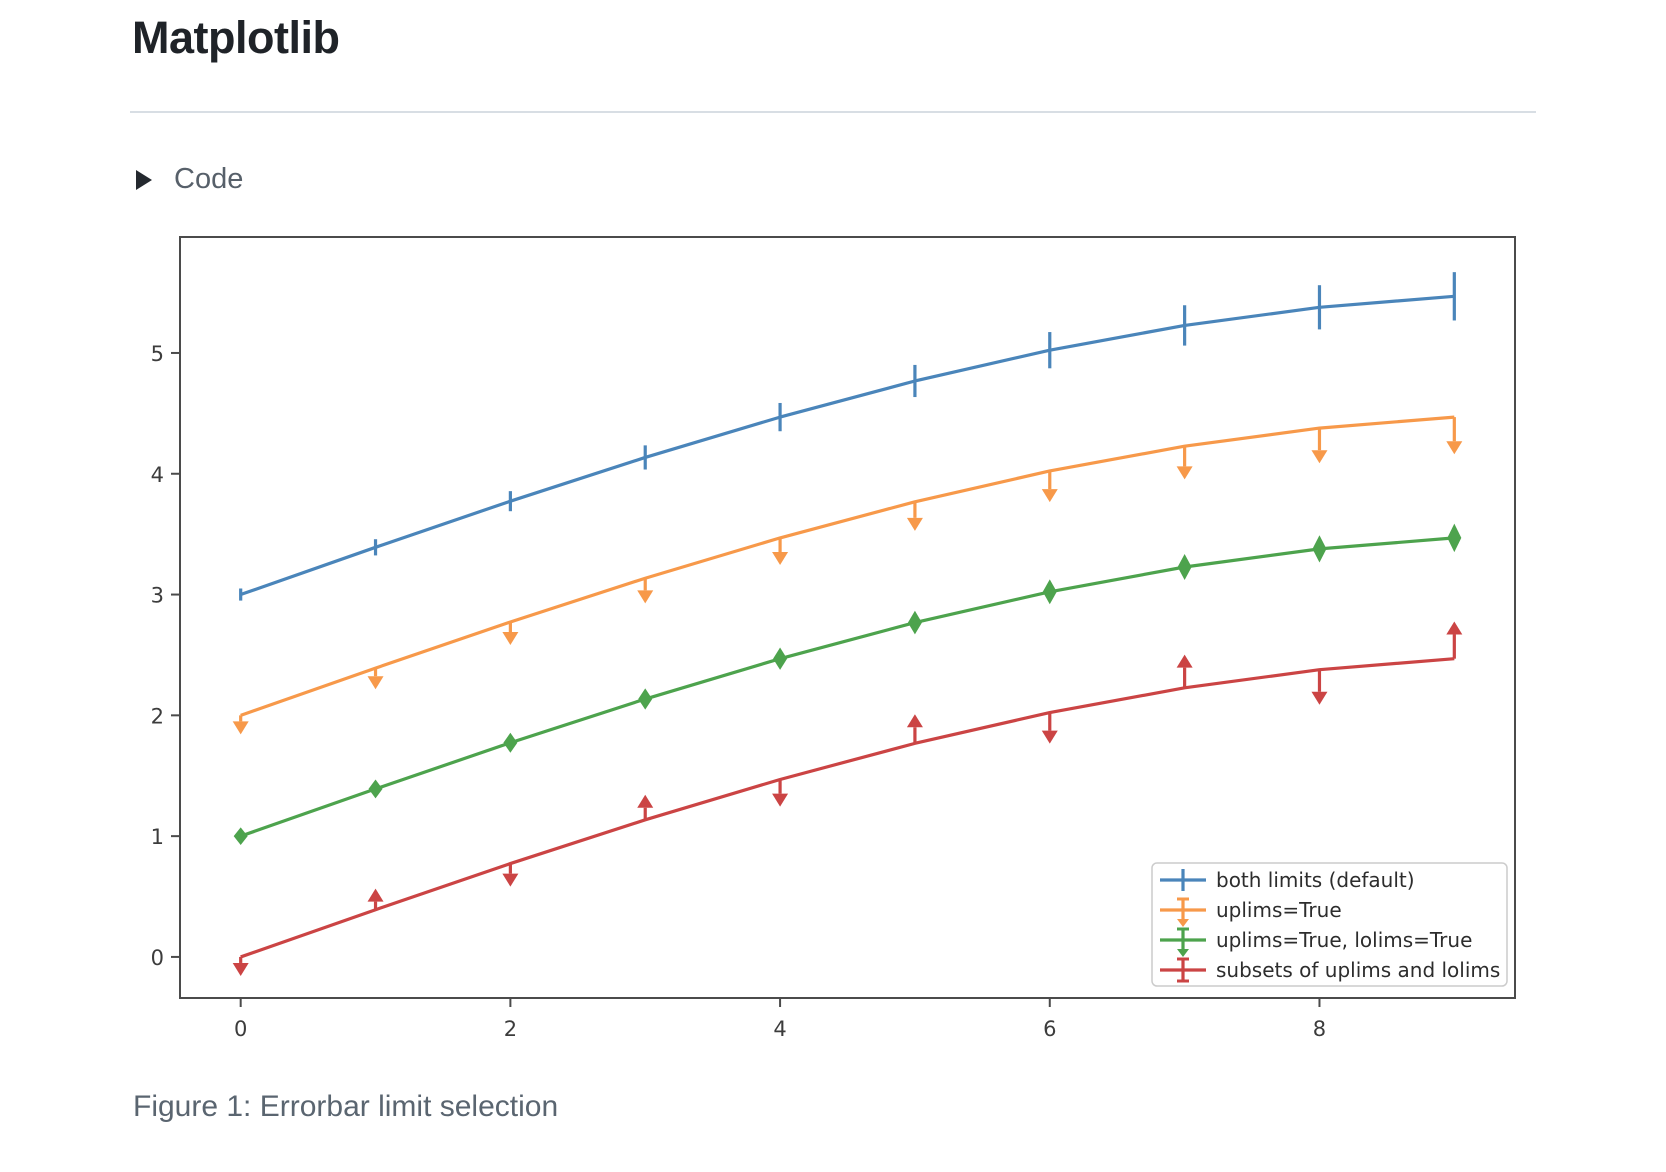  I want to click on legend-entry-subsets: subsets of uplims and lolims, so click(1330, 970).